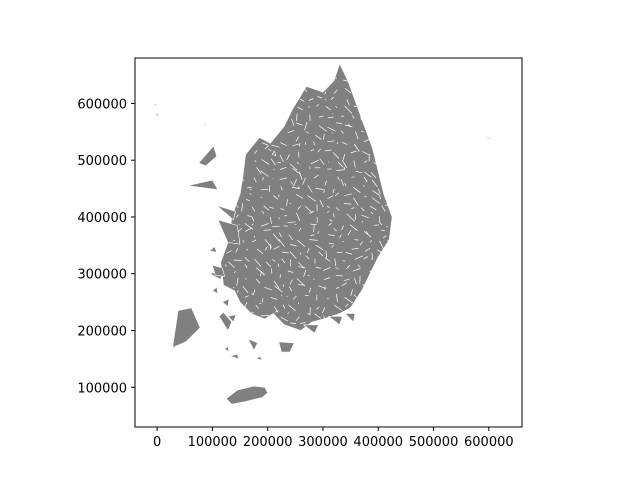  Describe the element at coordinates (102, 218) in the screenshot. I see `y-tick-label: 400000` at that location.